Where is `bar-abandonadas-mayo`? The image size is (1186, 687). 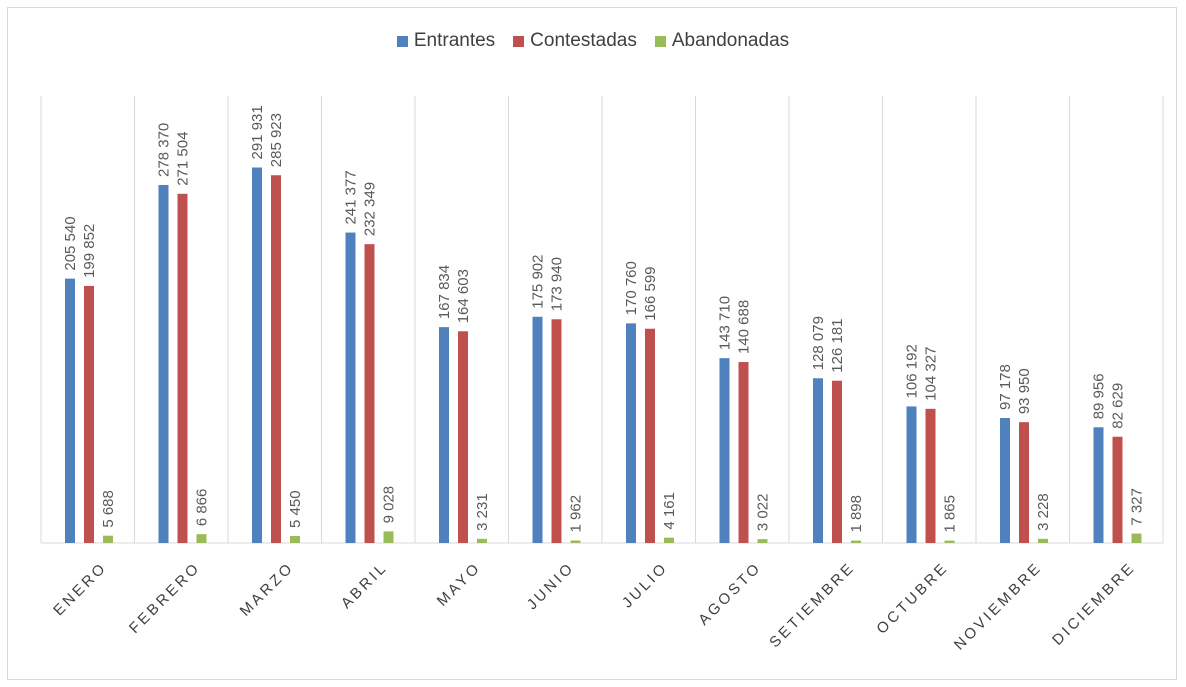 bar-abandonadas-mayo is located at coordinates (482, 540).